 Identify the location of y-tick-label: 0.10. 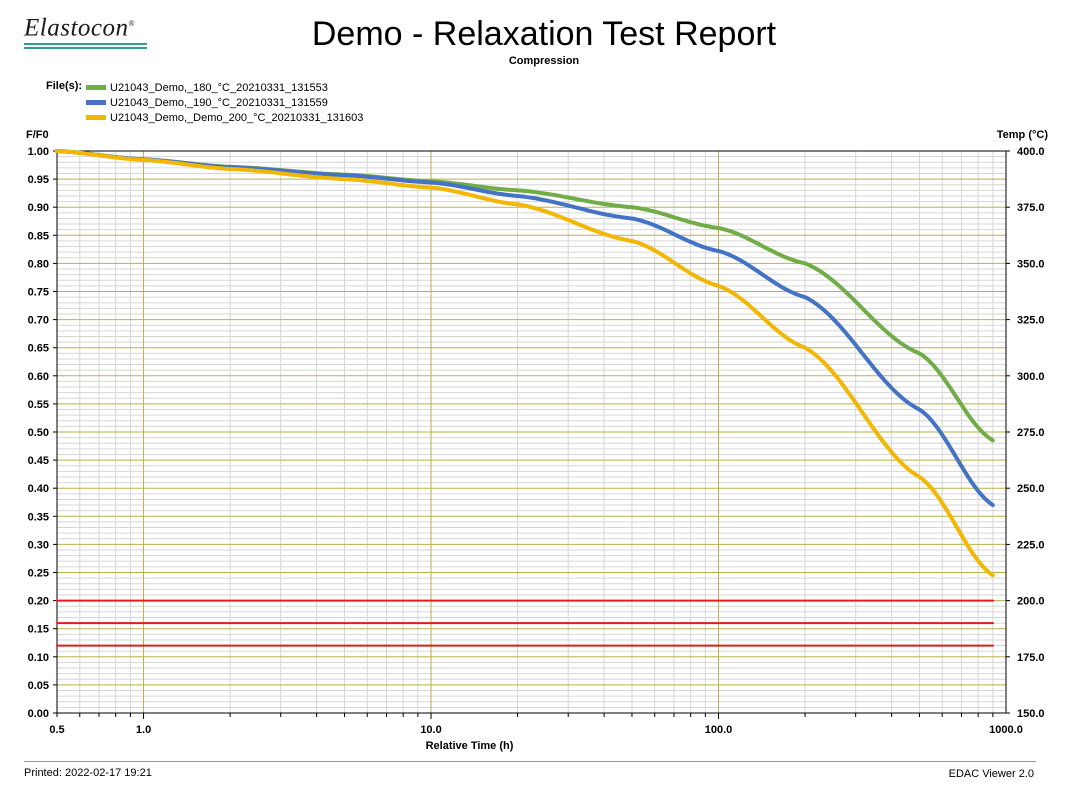
(38, 658).